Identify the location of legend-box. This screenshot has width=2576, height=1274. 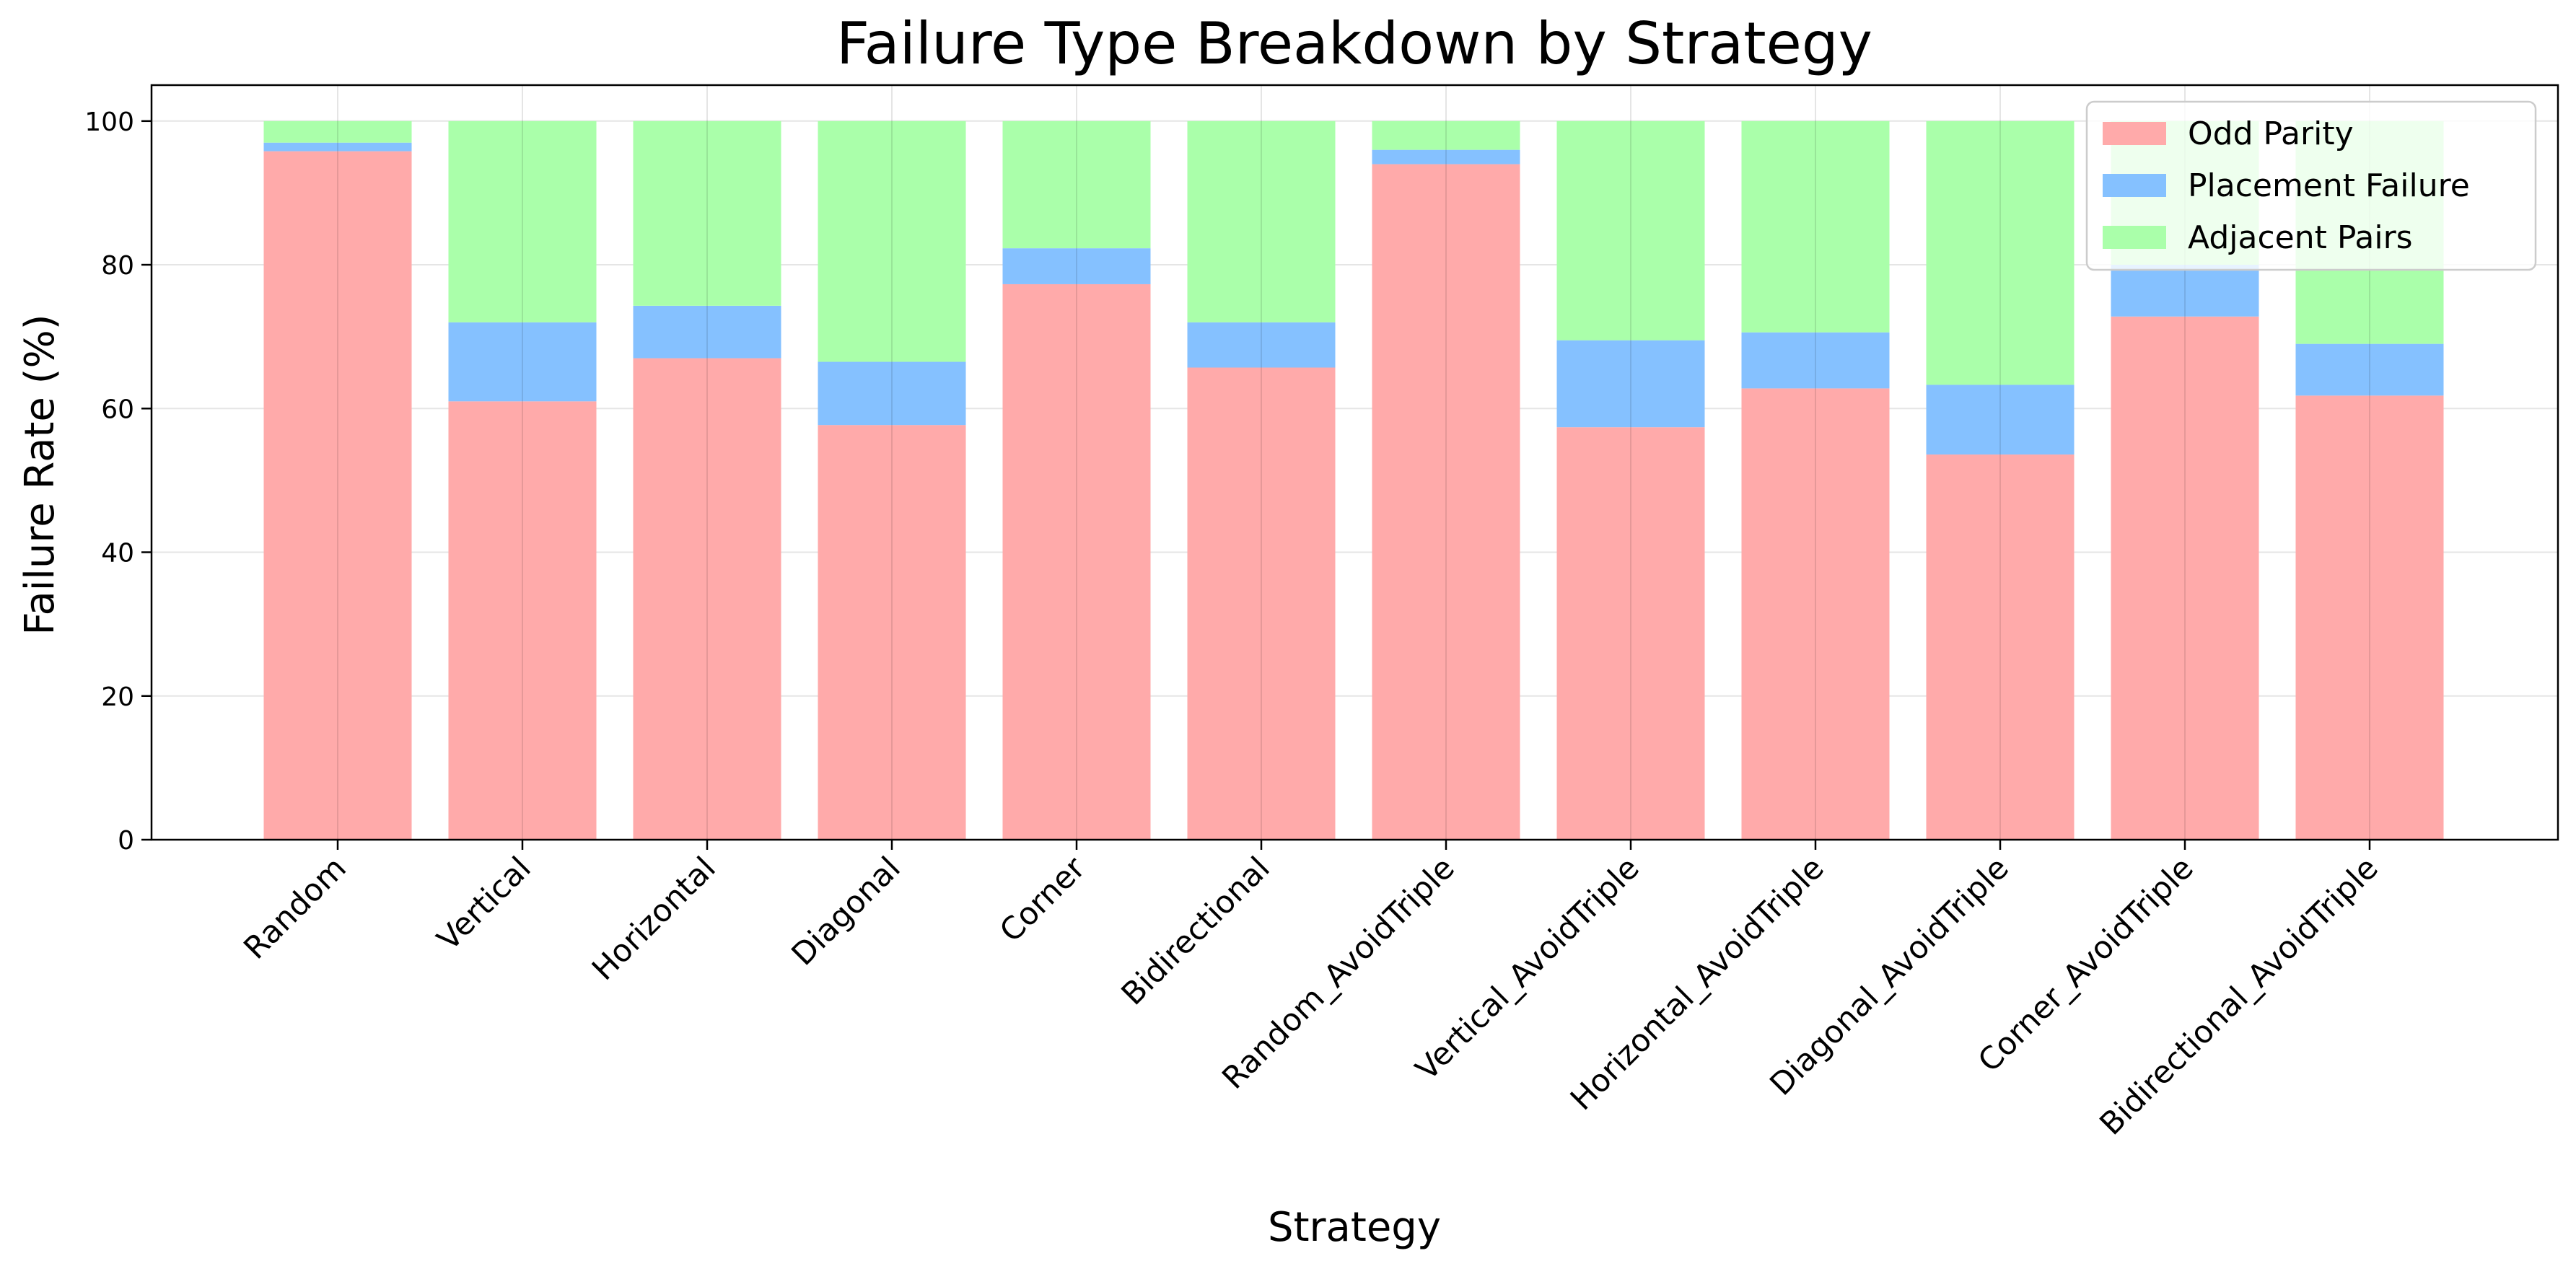
(2311, 185).